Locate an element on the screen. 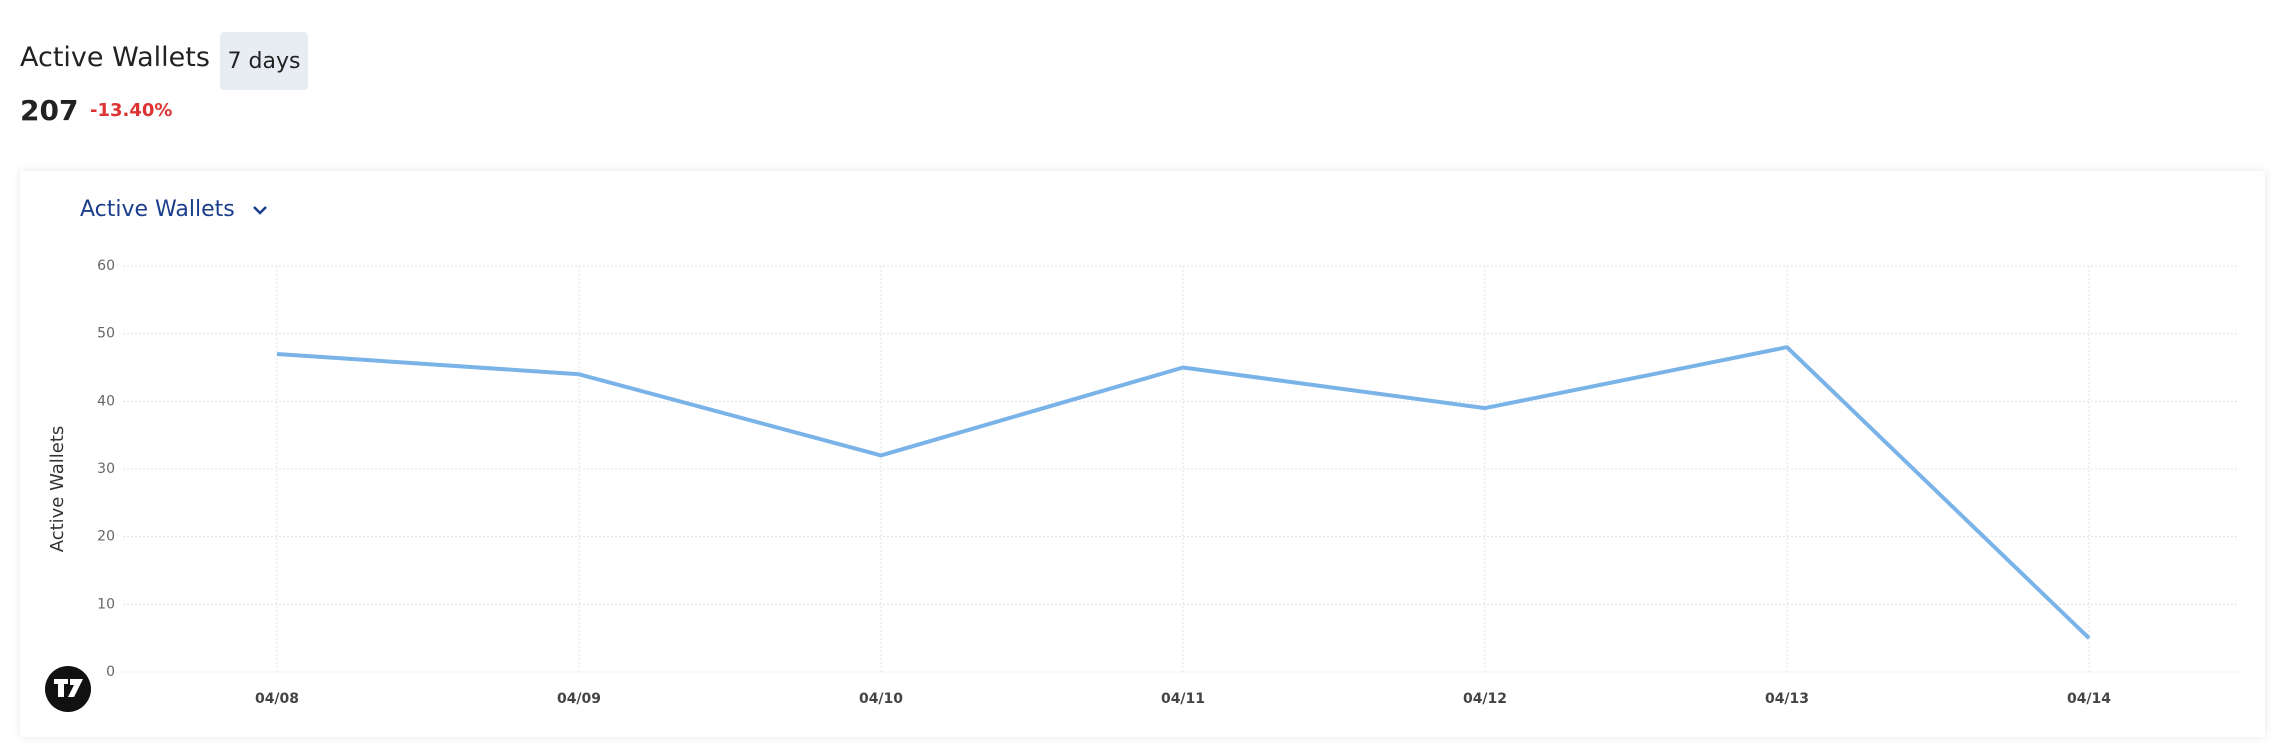 The width and height of the screenshot is (2275, 755). y-tick-label: 30 is located at coordinates (106, 469).